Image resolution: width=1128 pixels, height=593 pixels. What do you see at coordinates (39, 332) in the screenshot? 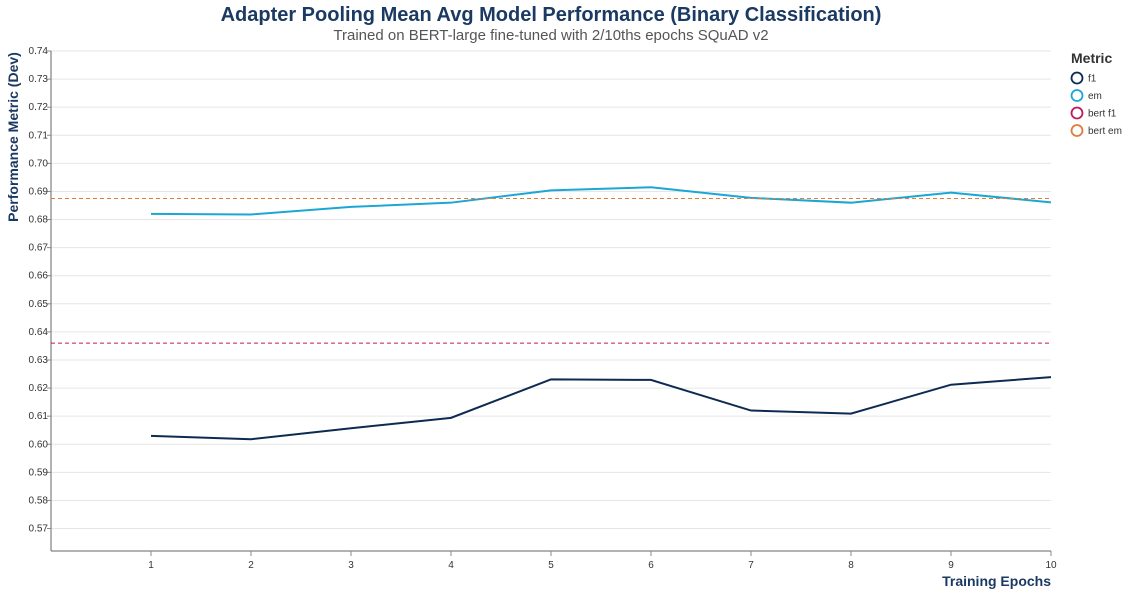
I see `y-tick-label-7: 0.64` at bounding box center [39, 332].